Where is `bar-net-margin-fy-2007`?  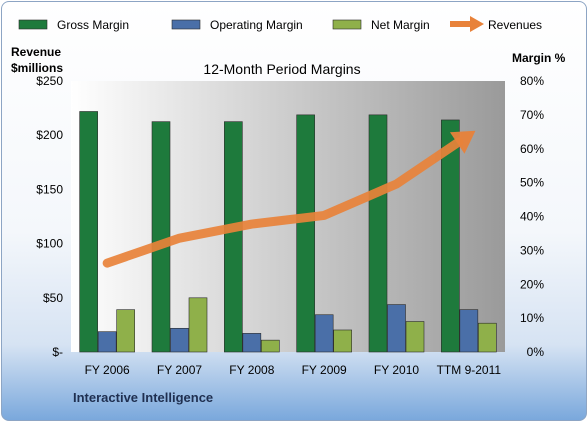 bar-net-margin-fy-2007 is located at coordinates (198, 325).